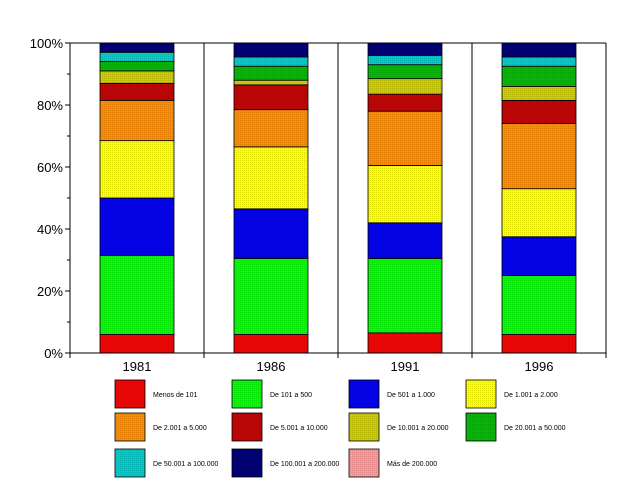 Image resolution: width=640 pixels, height=480 pixels. I want to click on y-tick-label: 20%, so click(50, 291).